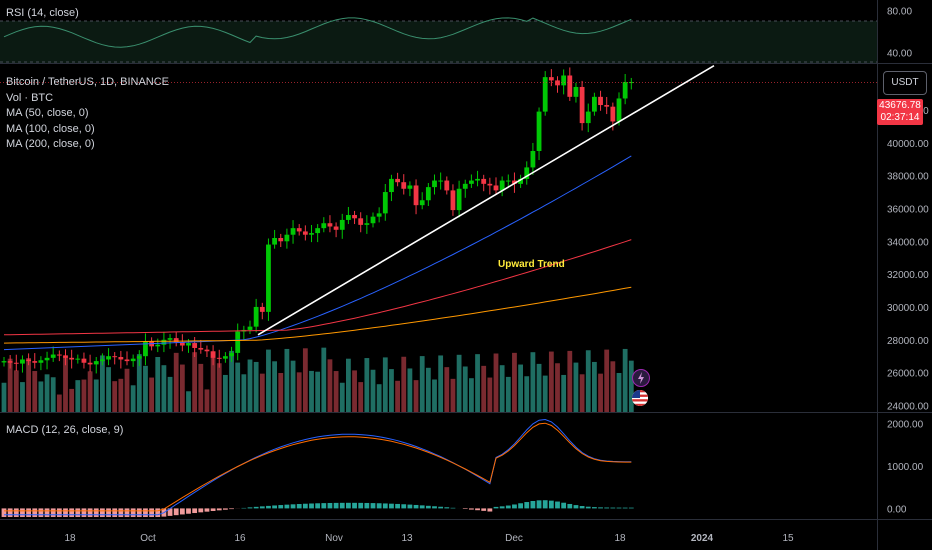 The height and width of the screenshot is (550, 932). What do you see at coordinates (908, 144) in the screenshot?
I see `price-axis-label: 40000.00` at bounding box center [908, 144].